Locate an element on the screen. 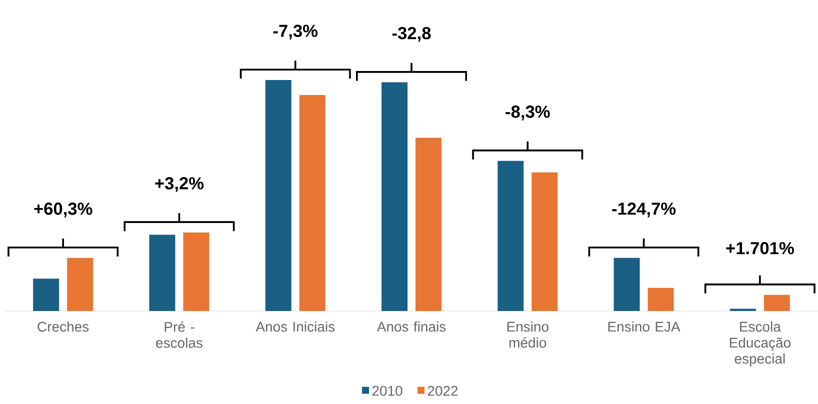 The image size is (818, 404). annotation: -124,7% is located at coordinates (644, 210).